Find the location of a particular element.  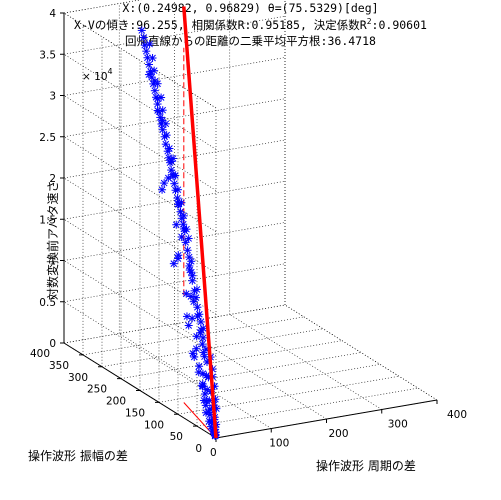

z-tick-label: 2.5 is located at coordinates (47, 138).